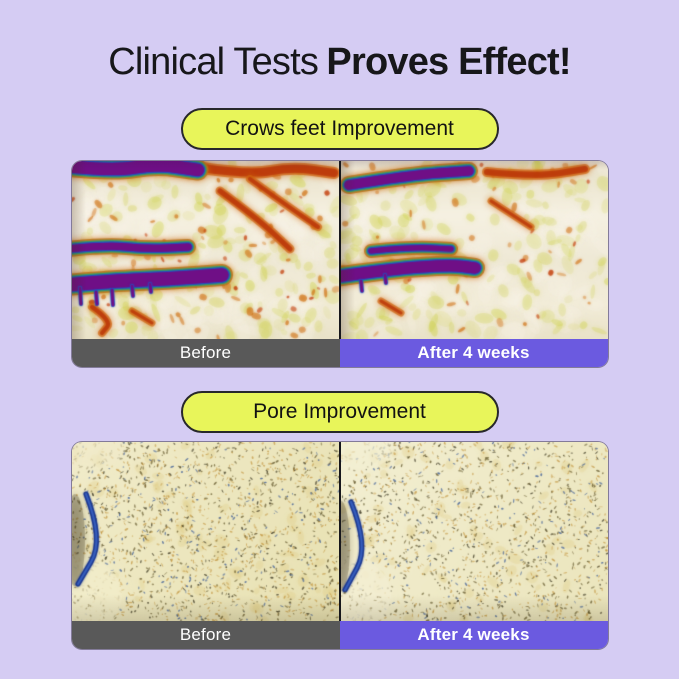  I want to click on page-title: Clinical Tests Proves Effect!, so click(339, 42).